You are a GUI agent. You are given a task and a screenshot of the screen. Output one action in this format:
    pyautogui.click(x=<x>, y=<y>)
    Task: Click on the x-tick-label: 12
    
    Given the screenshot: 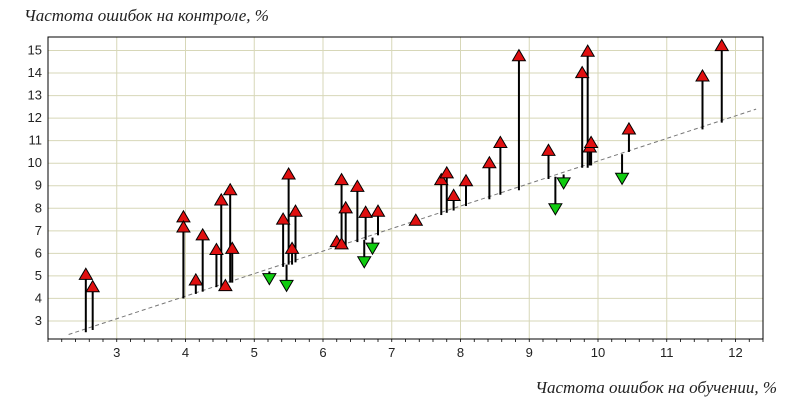 What is the action you would take?
    pyautogui.click(x=735, y=352)
    